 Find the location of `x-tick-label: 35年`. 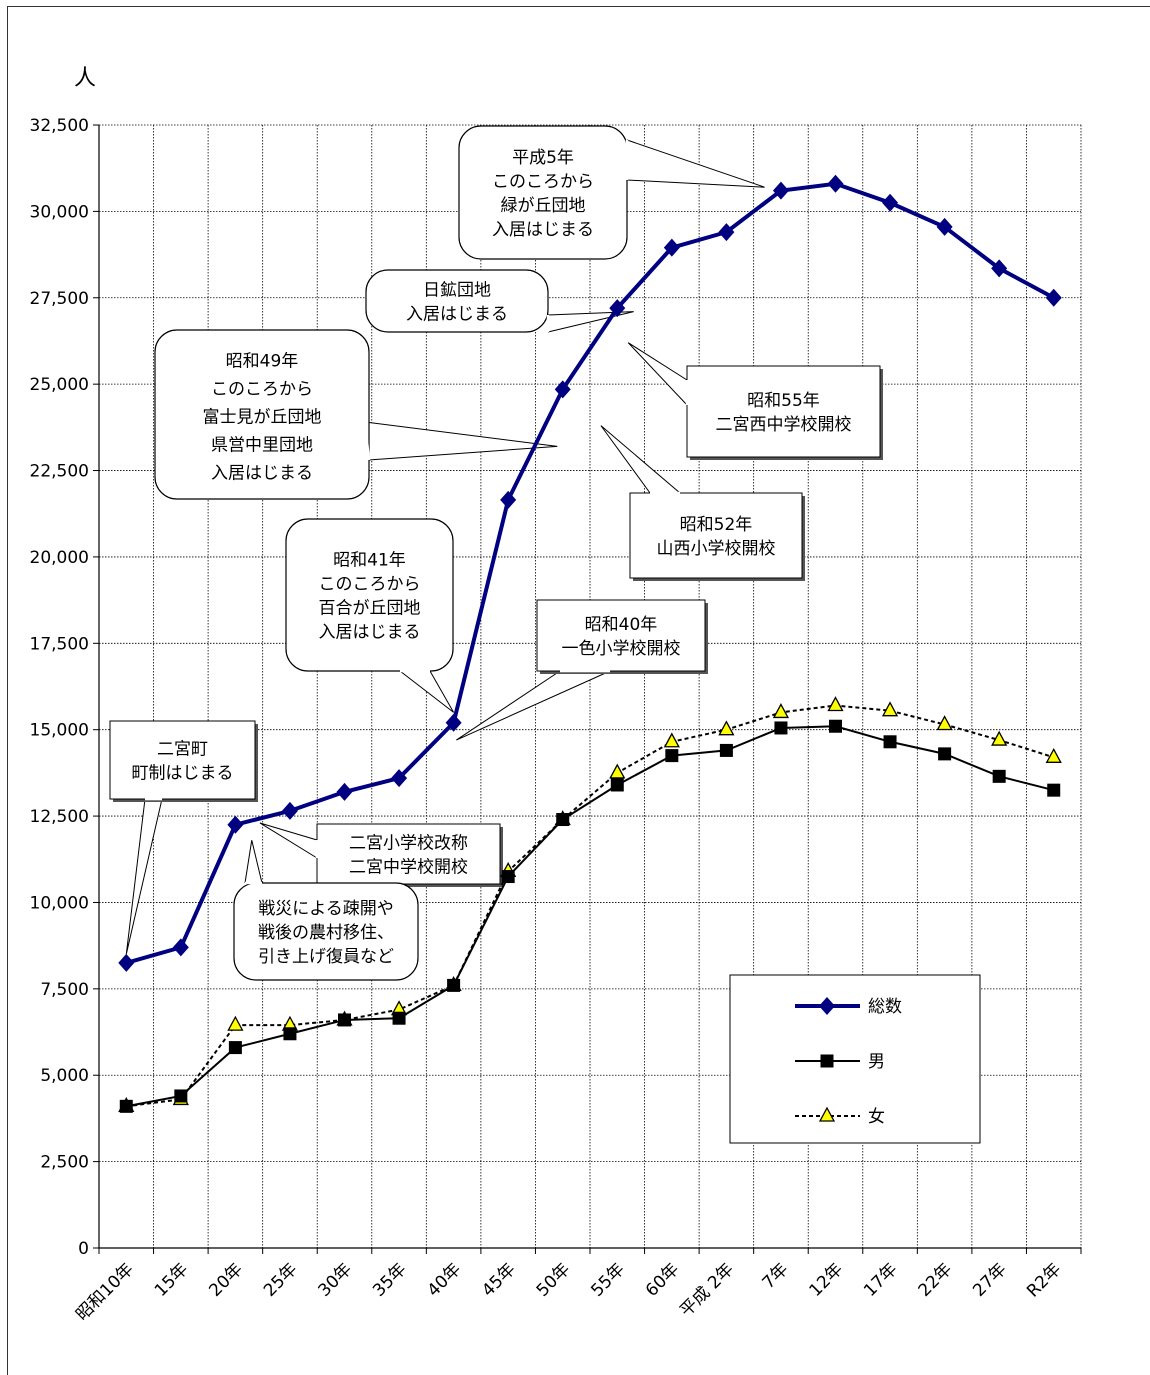

x-tick-label: 35年 is located at coordinates (389, 1279).